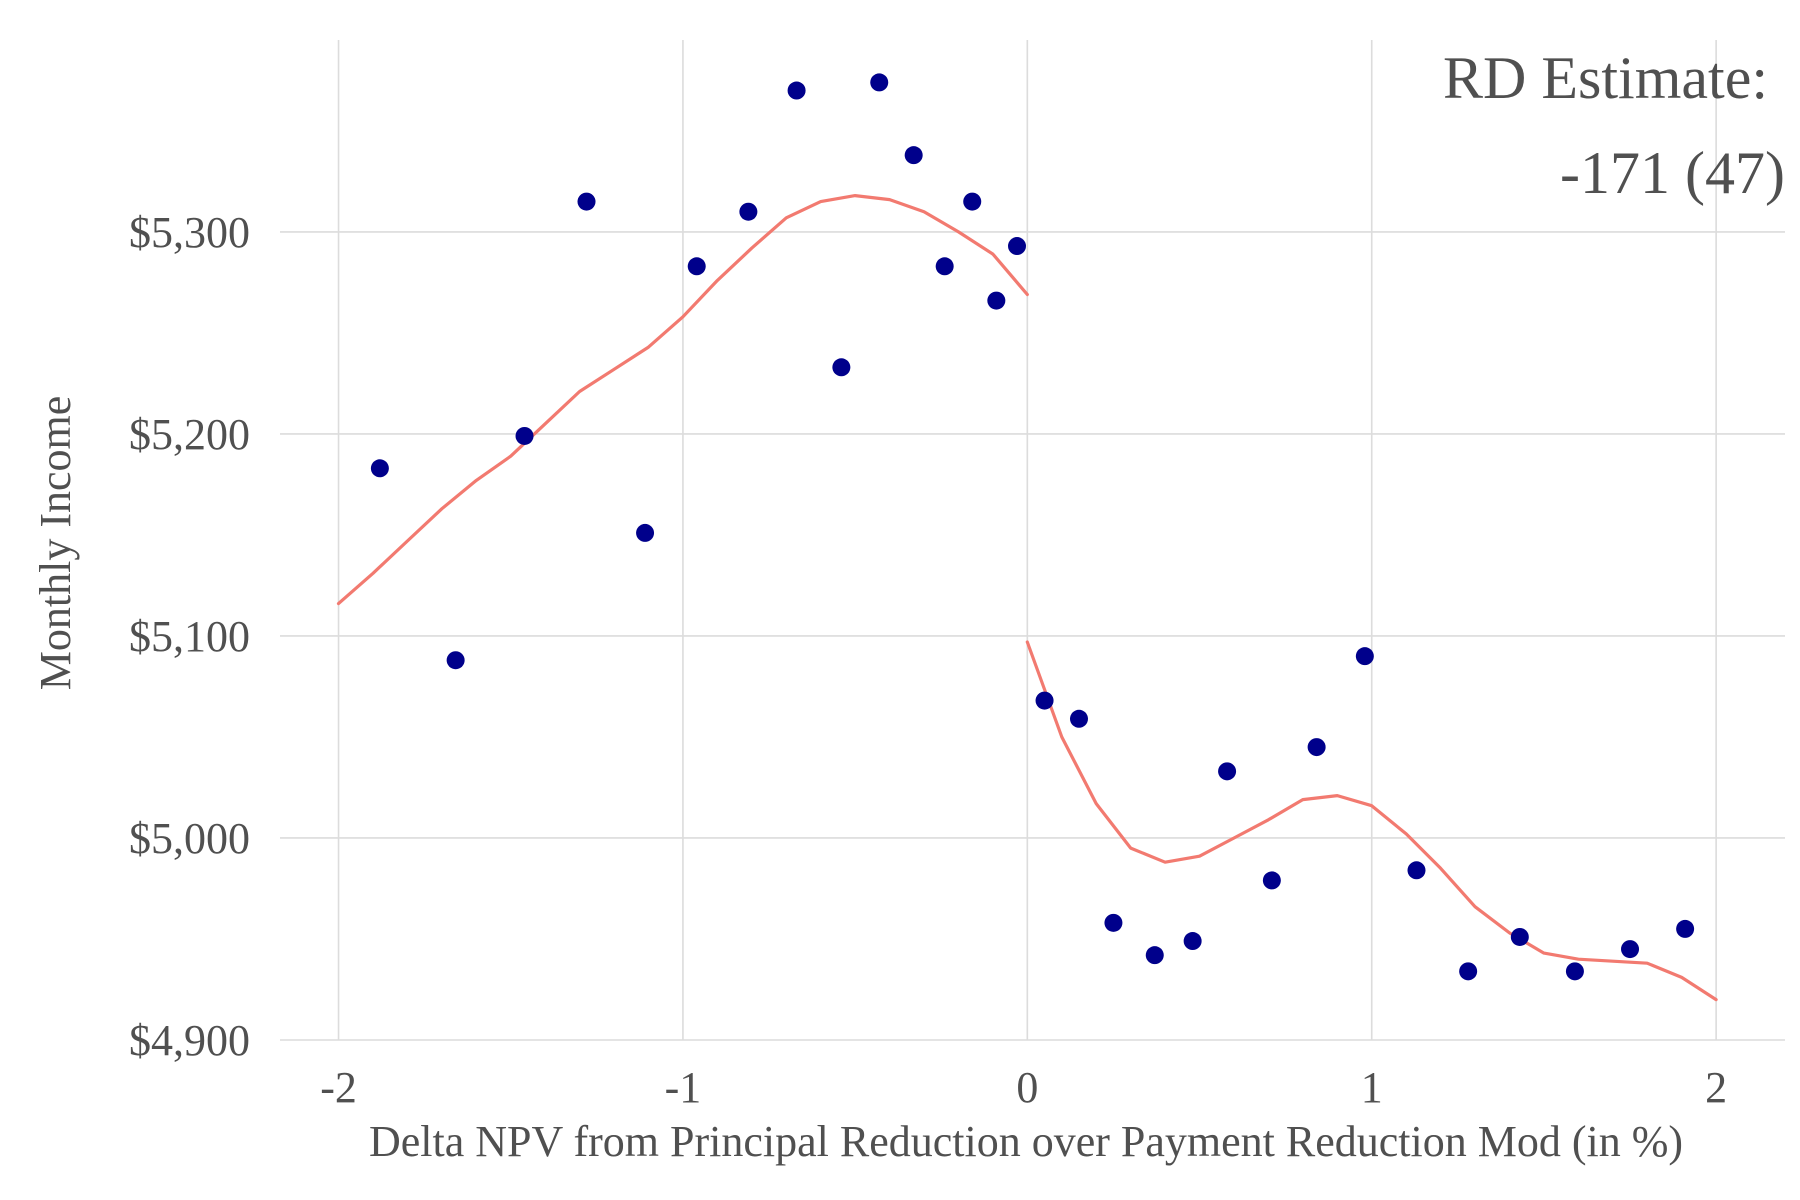 The image size is (1800, 1200). I want to click on y-tick-label: $5,000, so click(189, 838).